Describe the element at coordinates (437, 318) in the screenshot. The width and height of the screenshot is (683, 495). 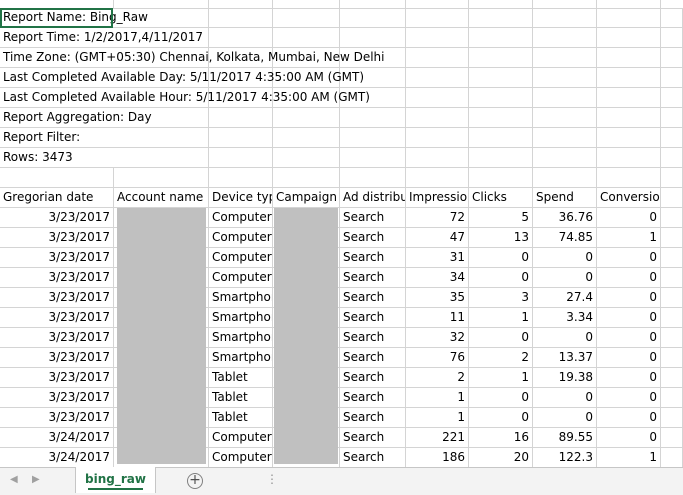
I see `data-cell: 11` at that location.